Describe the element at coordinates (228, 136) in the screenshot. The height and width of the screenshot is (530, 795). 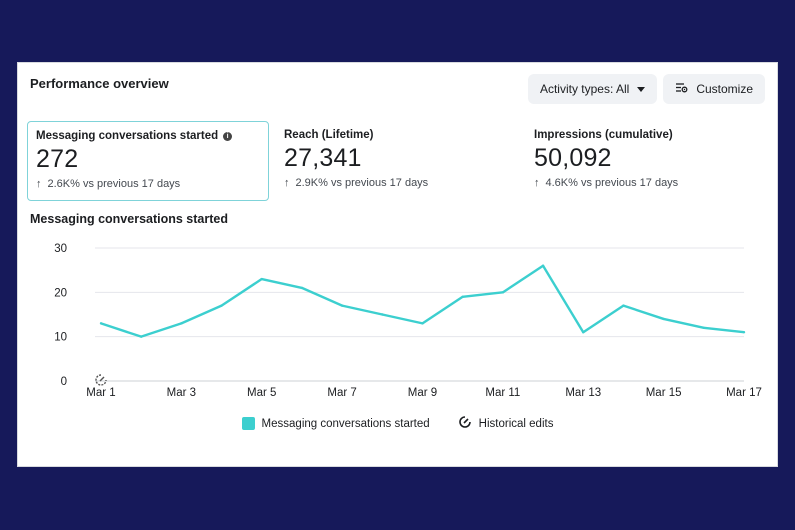
I see `info-icon: i` at that location.